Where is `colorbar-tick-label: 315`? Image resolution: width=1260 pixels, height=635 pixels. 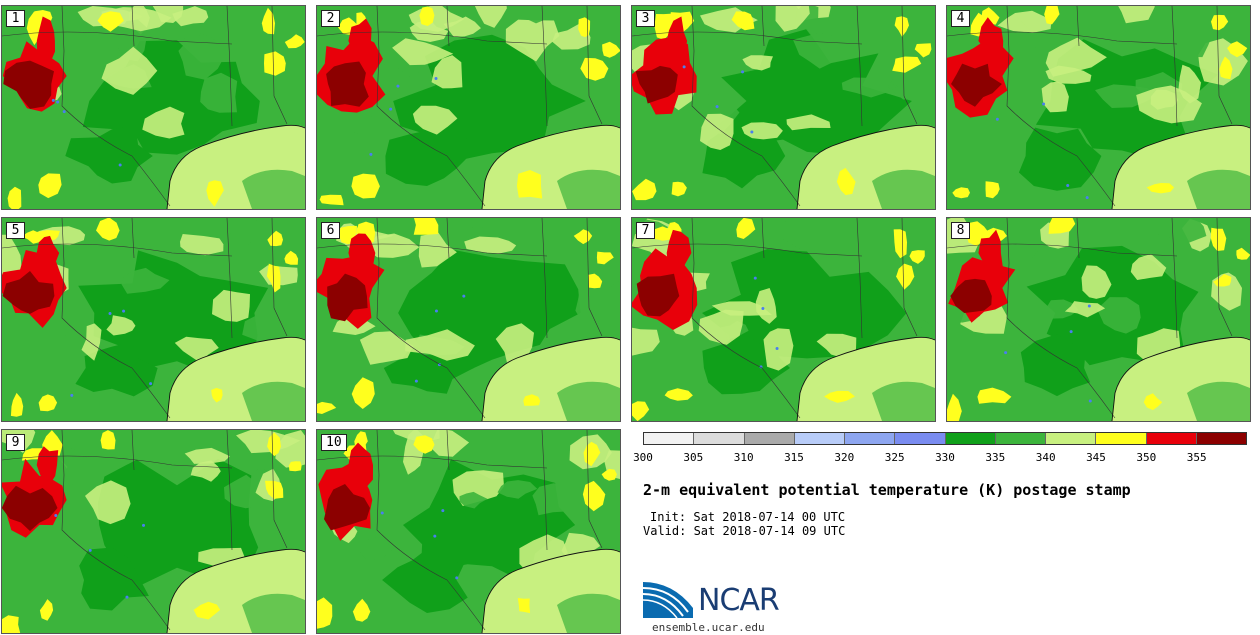
colorbar-tick-label: 315 is located at coordinates (794, 457).